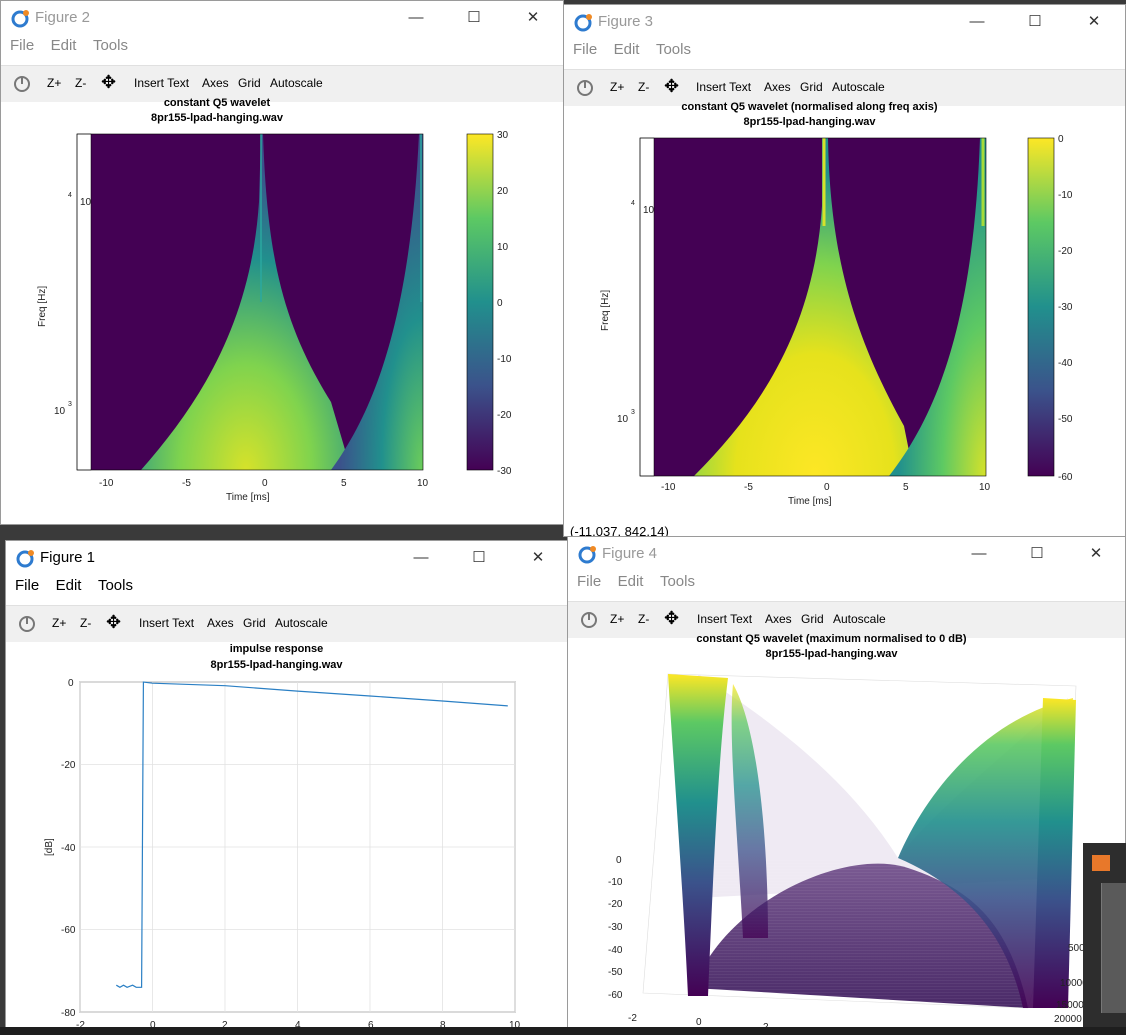 The image size is (1126, 1035). What do you see at coordinates (480, 302) in the screenshot?
I see `colorbar` at bounding box center [480, 302].